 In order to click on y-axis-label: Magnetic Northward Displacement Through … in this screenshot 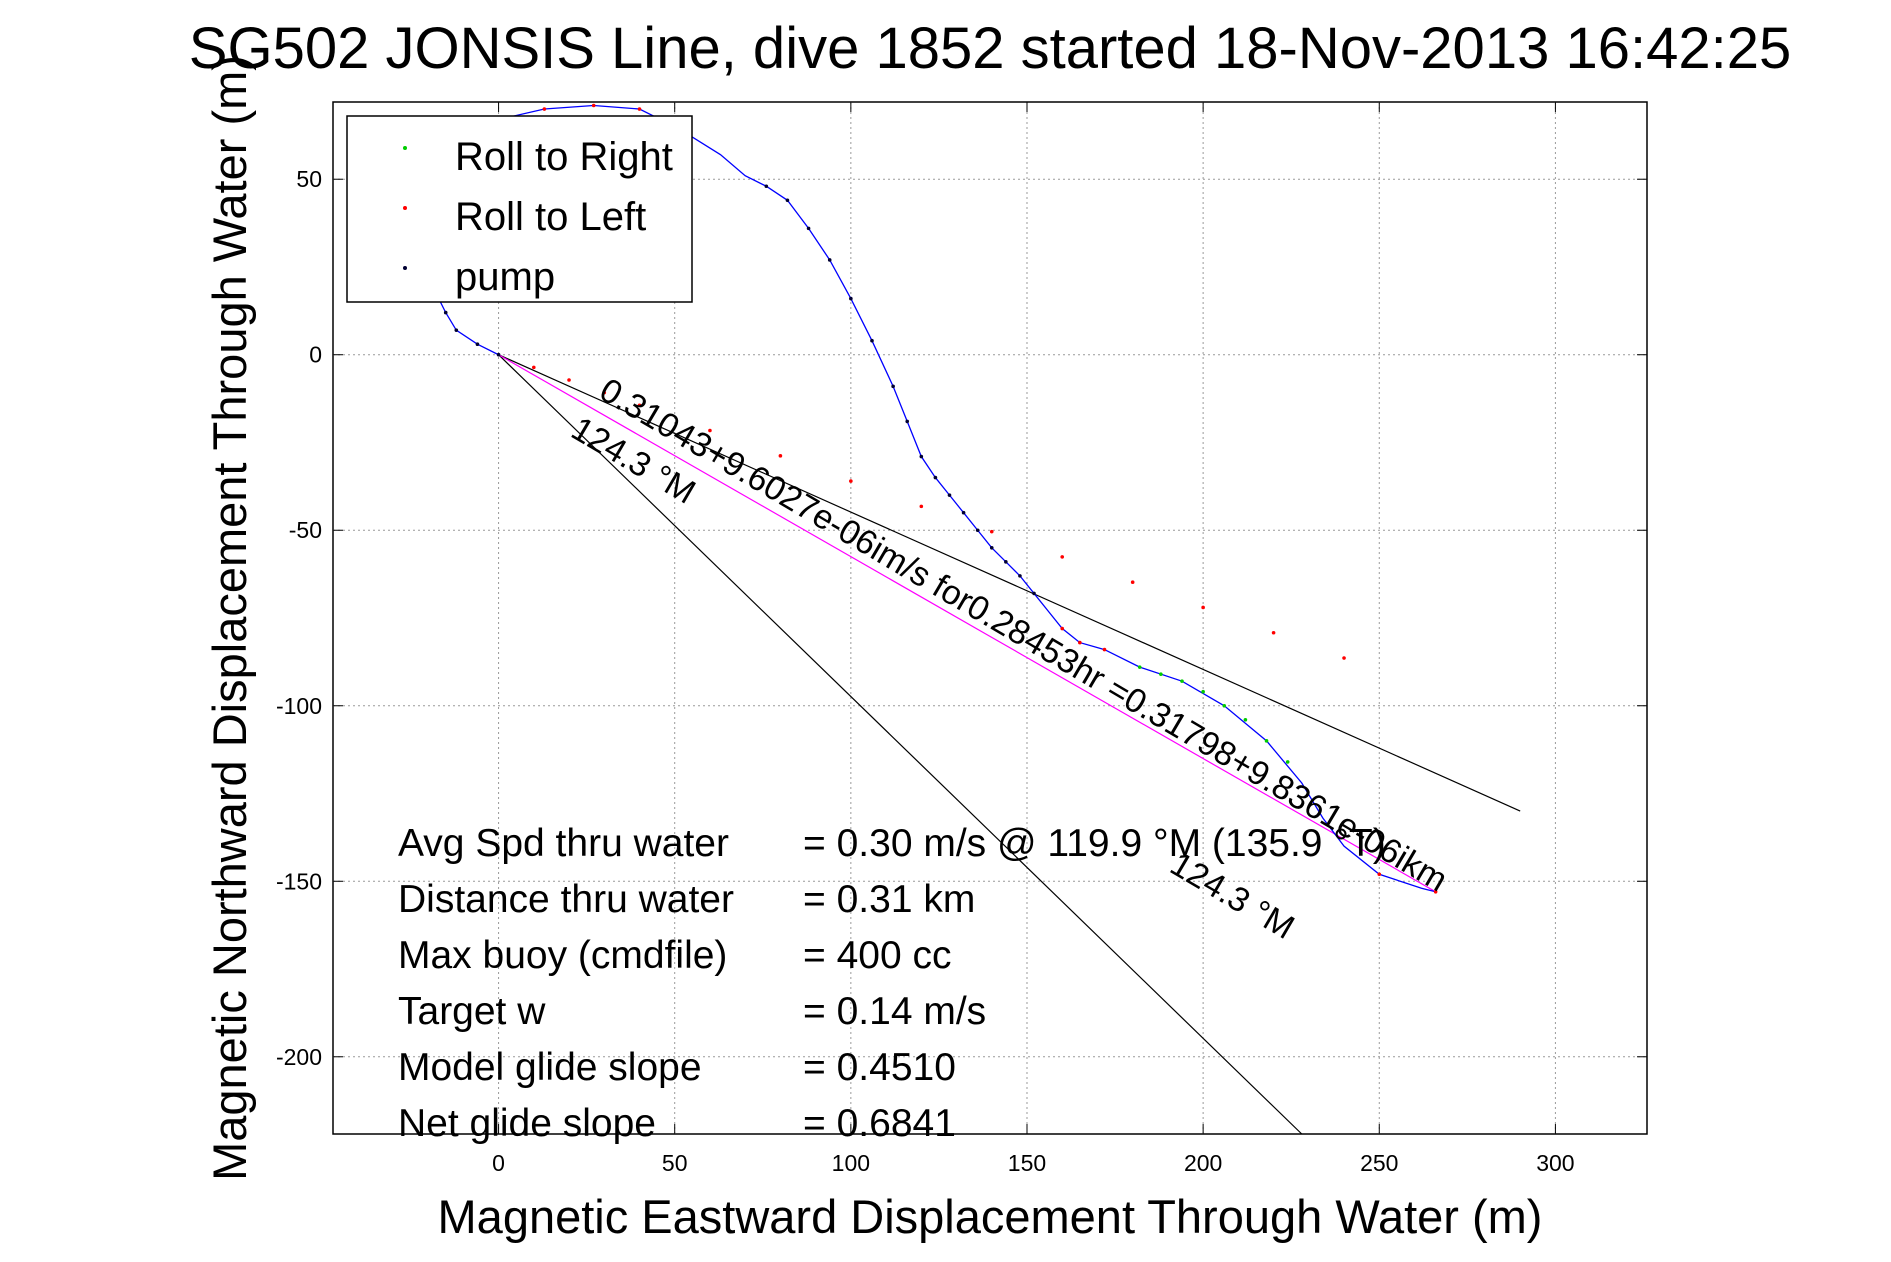, I will do `click(229, 618)`.